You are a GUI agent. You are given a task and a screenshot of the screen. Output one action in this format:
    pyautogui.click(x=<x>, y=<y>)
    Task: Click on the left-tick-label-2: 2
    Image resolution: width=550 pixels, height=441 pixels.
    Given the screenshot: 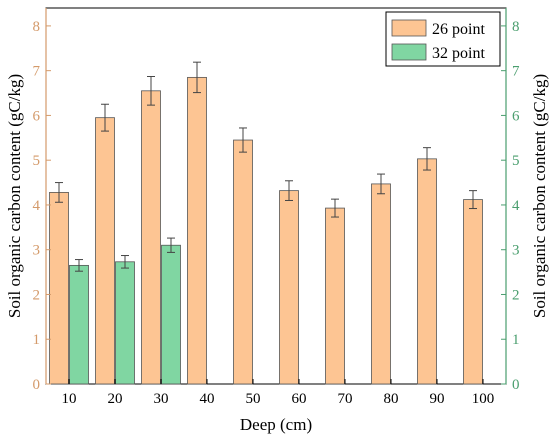 What is the action you would take?
    pyautogui.click(x=37, y=295)
    